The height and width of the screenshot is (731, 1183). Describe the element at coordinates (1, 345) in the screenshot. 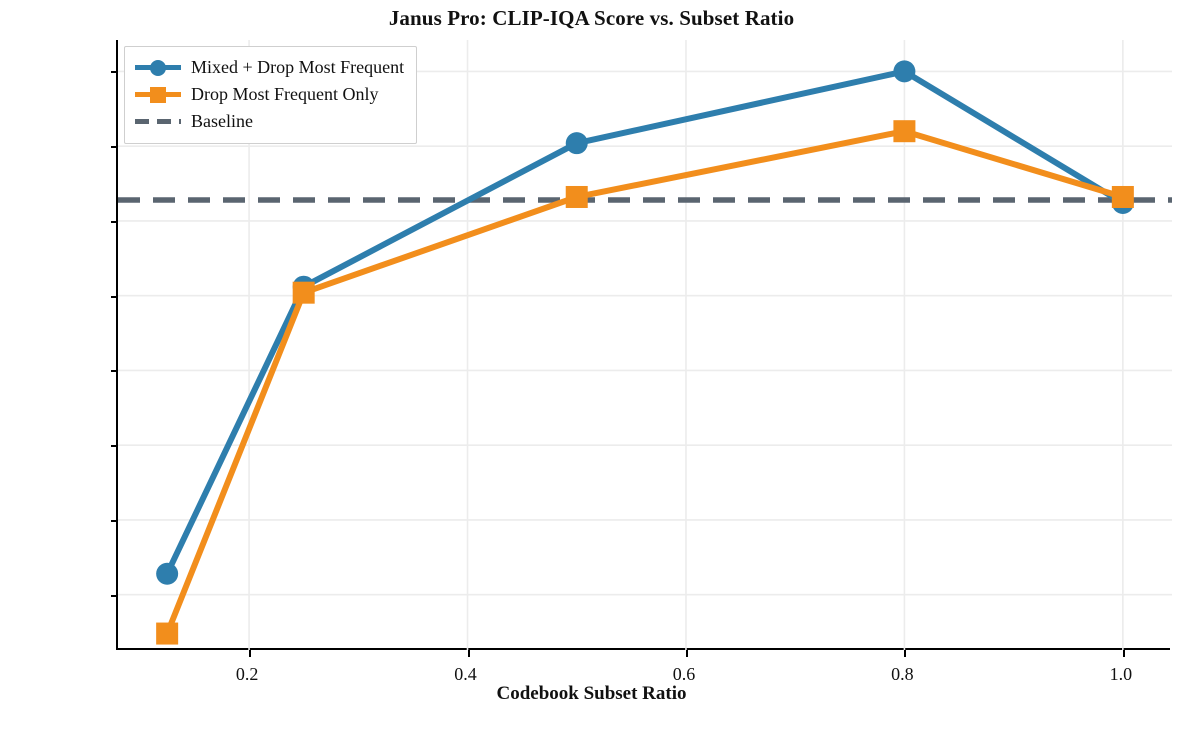

I see `y-axis-label: CLIP-IQA Score` at that location.